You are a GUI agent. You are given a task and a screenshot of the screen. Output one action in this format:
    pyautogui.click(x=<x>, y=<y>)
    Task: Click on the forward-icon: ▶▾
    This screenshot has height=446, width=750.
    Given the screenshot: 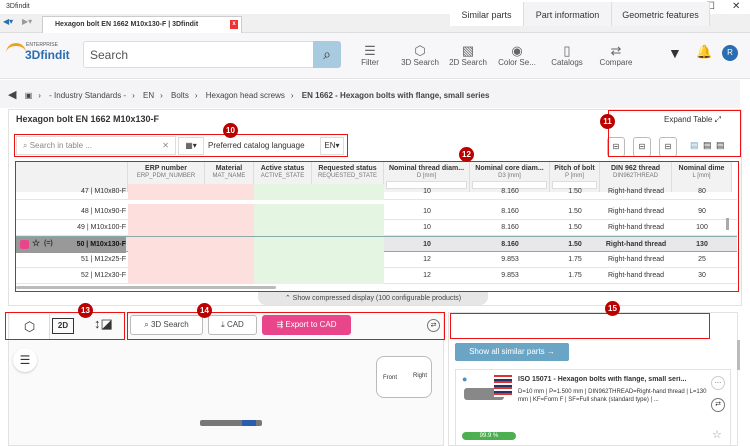 What is the action you would take?
    pyautogui.click(x=27, y=21)
    